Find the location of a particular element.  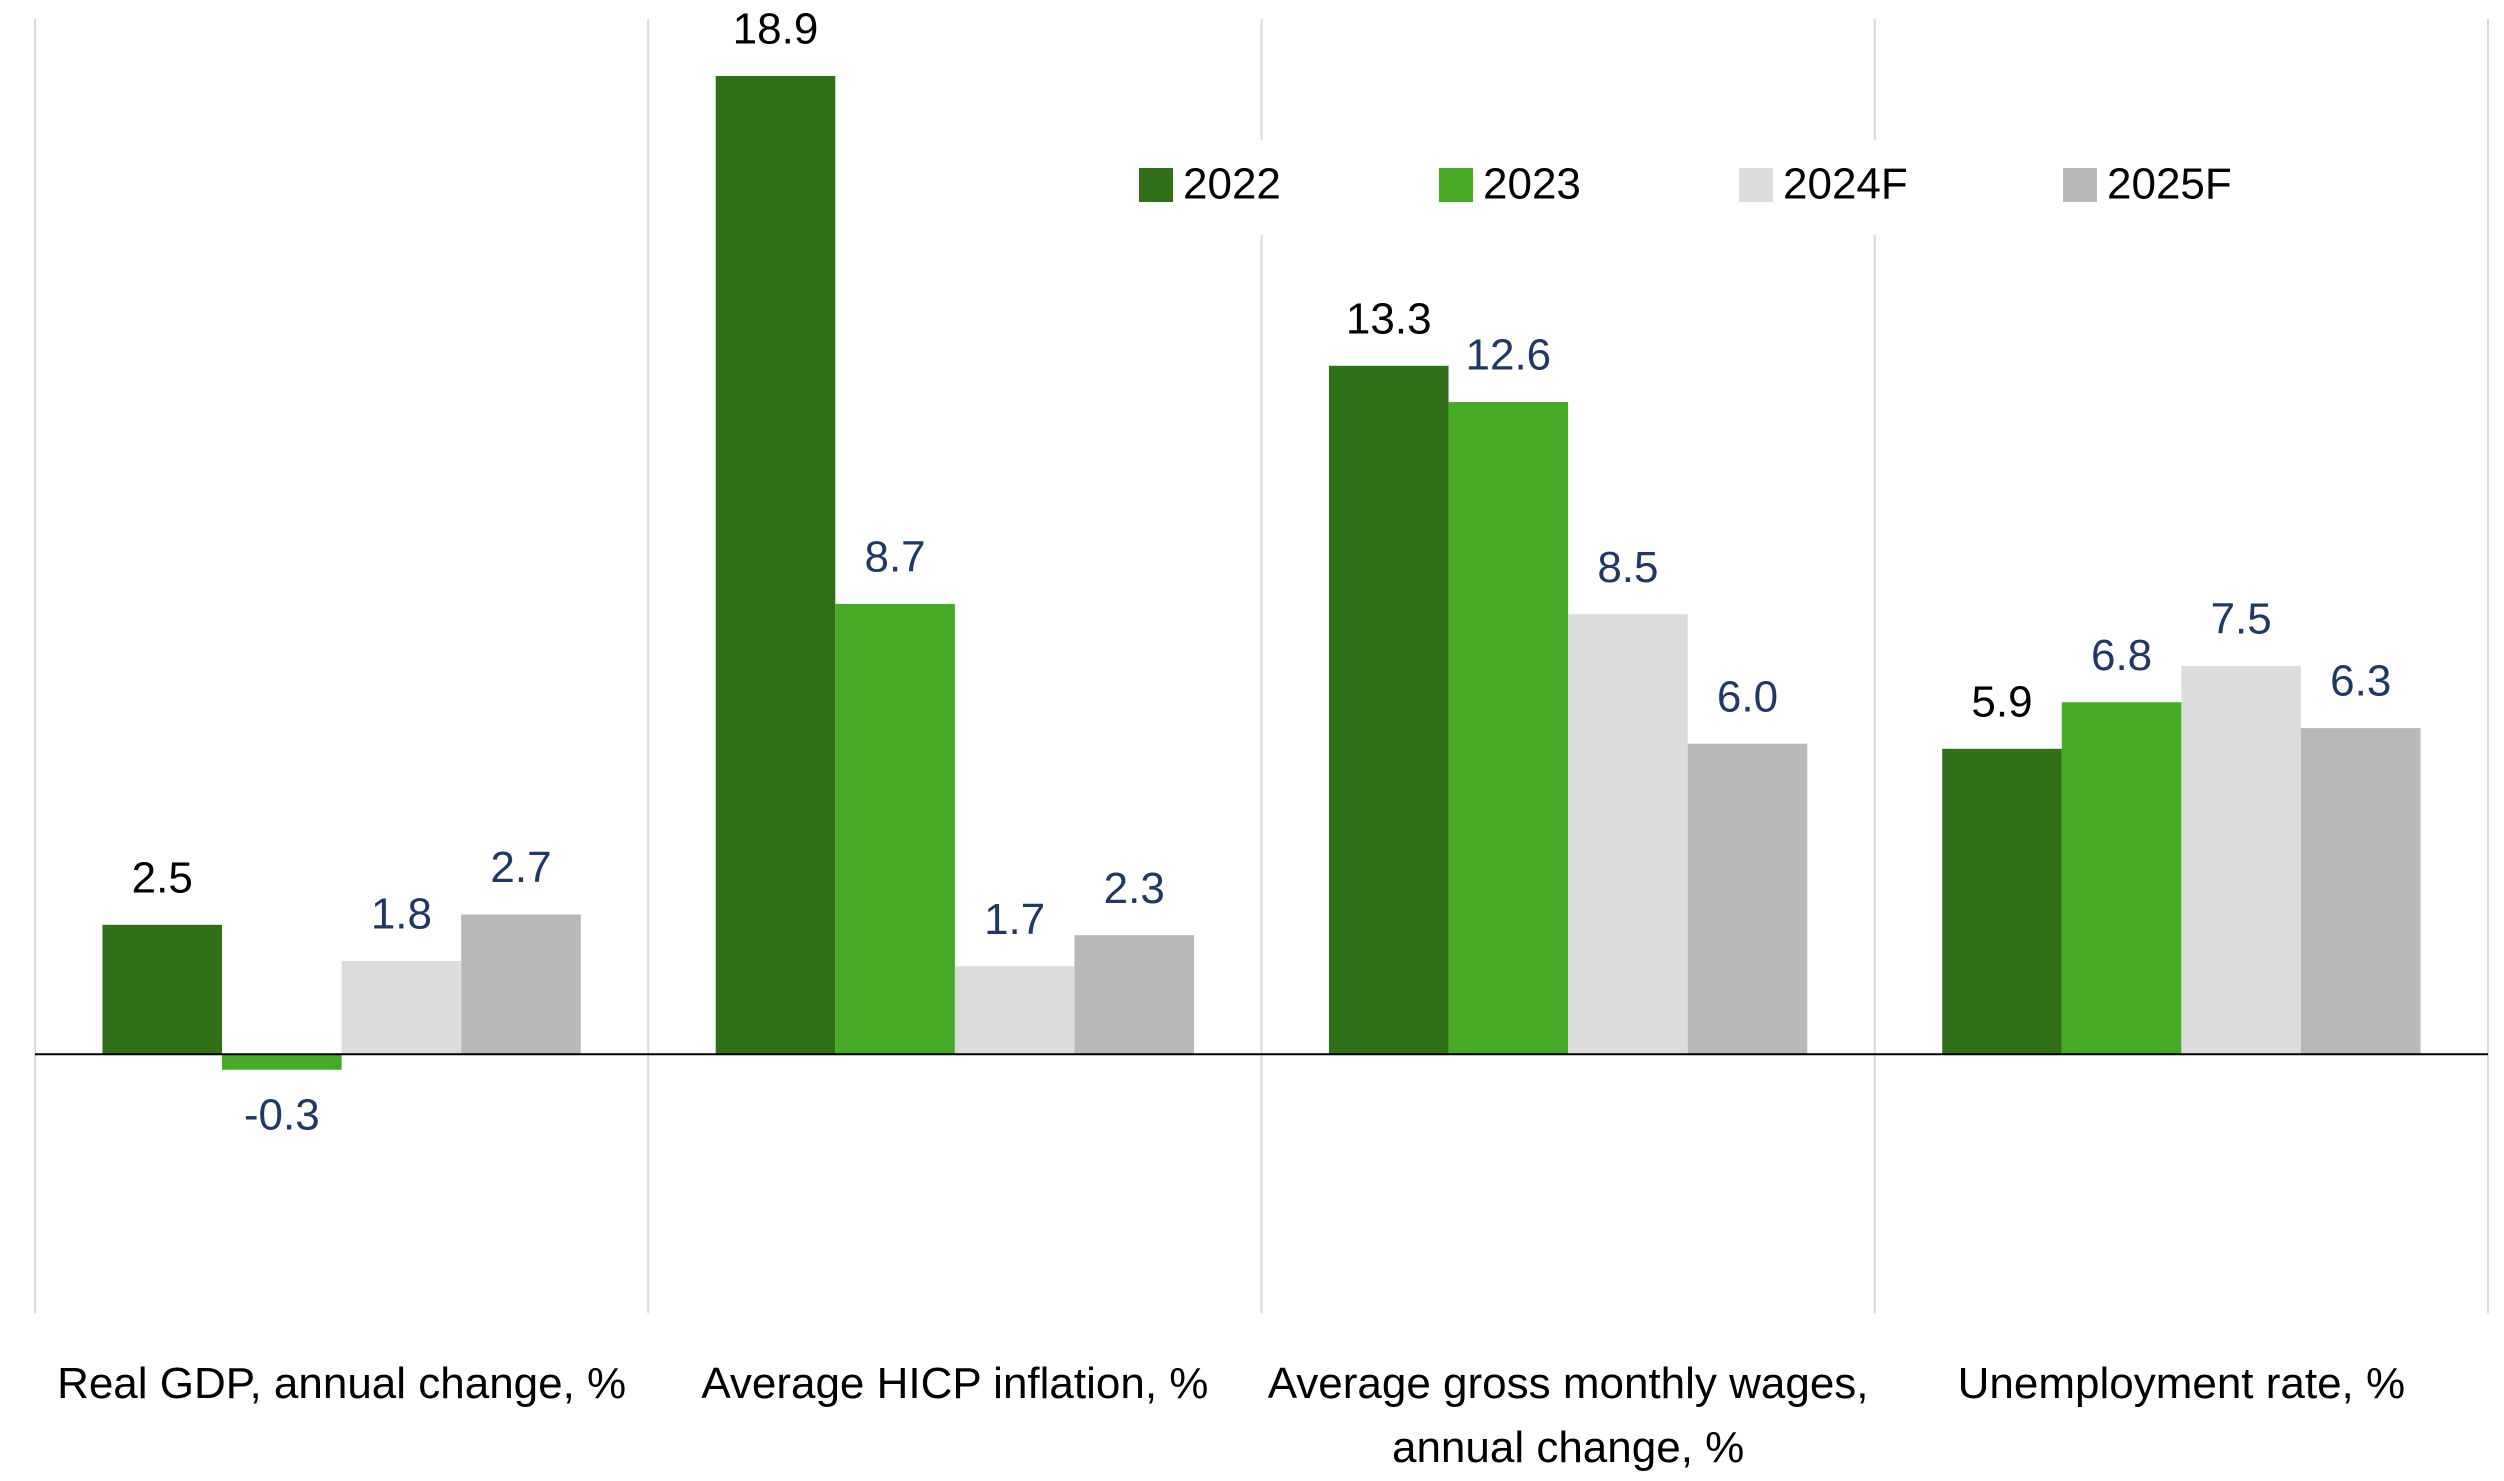

data-label: 6.3 is located at coordinates (2360, 681).